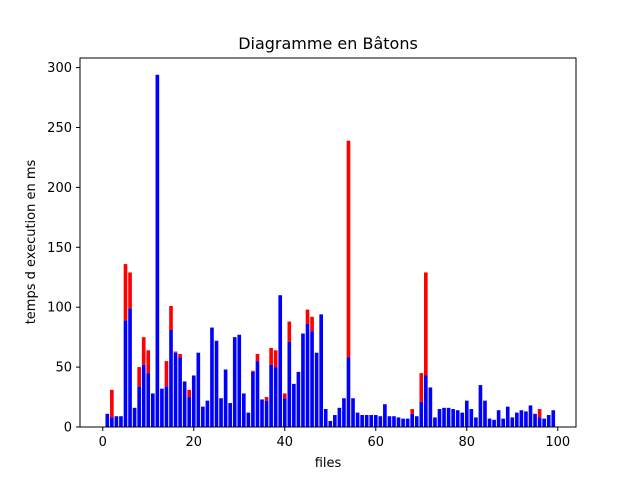 The height and width of the screenshot is (485, 640). I want to click on x-tick-label-100: 100, so click(557, 442).